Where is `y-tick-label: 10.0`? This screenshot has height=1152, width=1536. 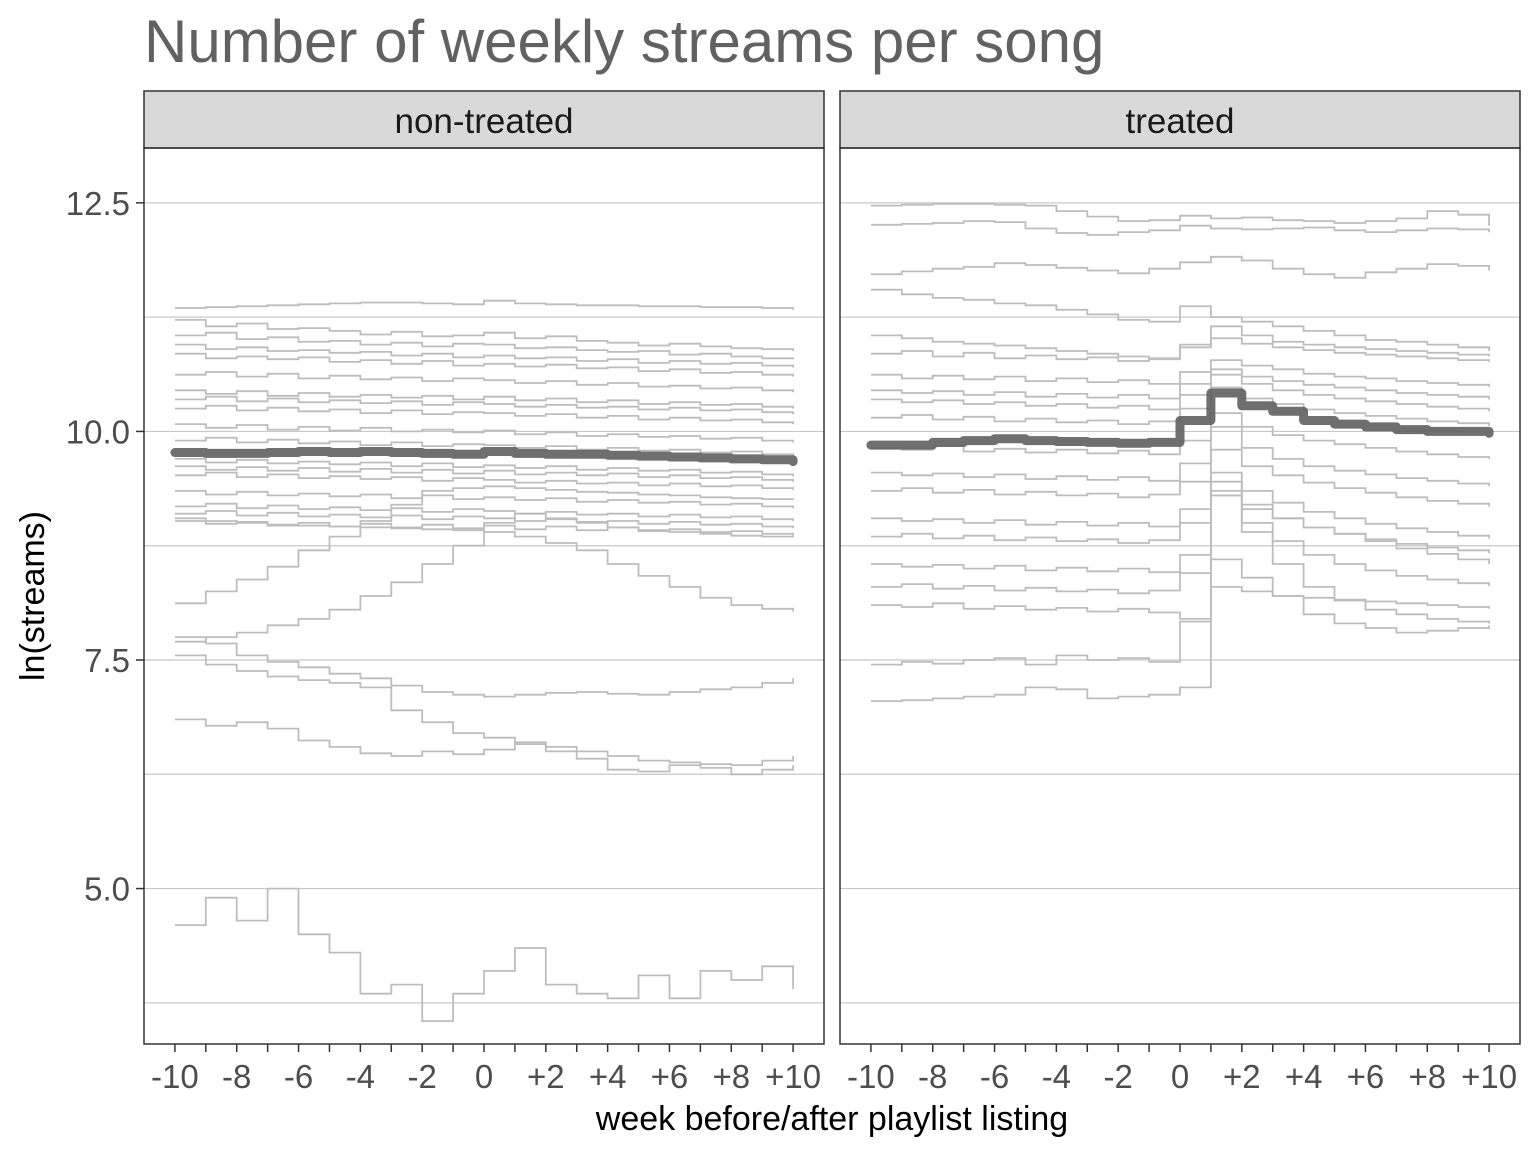
y-tick-label: 10.0 is located at coordinates (98, 431).